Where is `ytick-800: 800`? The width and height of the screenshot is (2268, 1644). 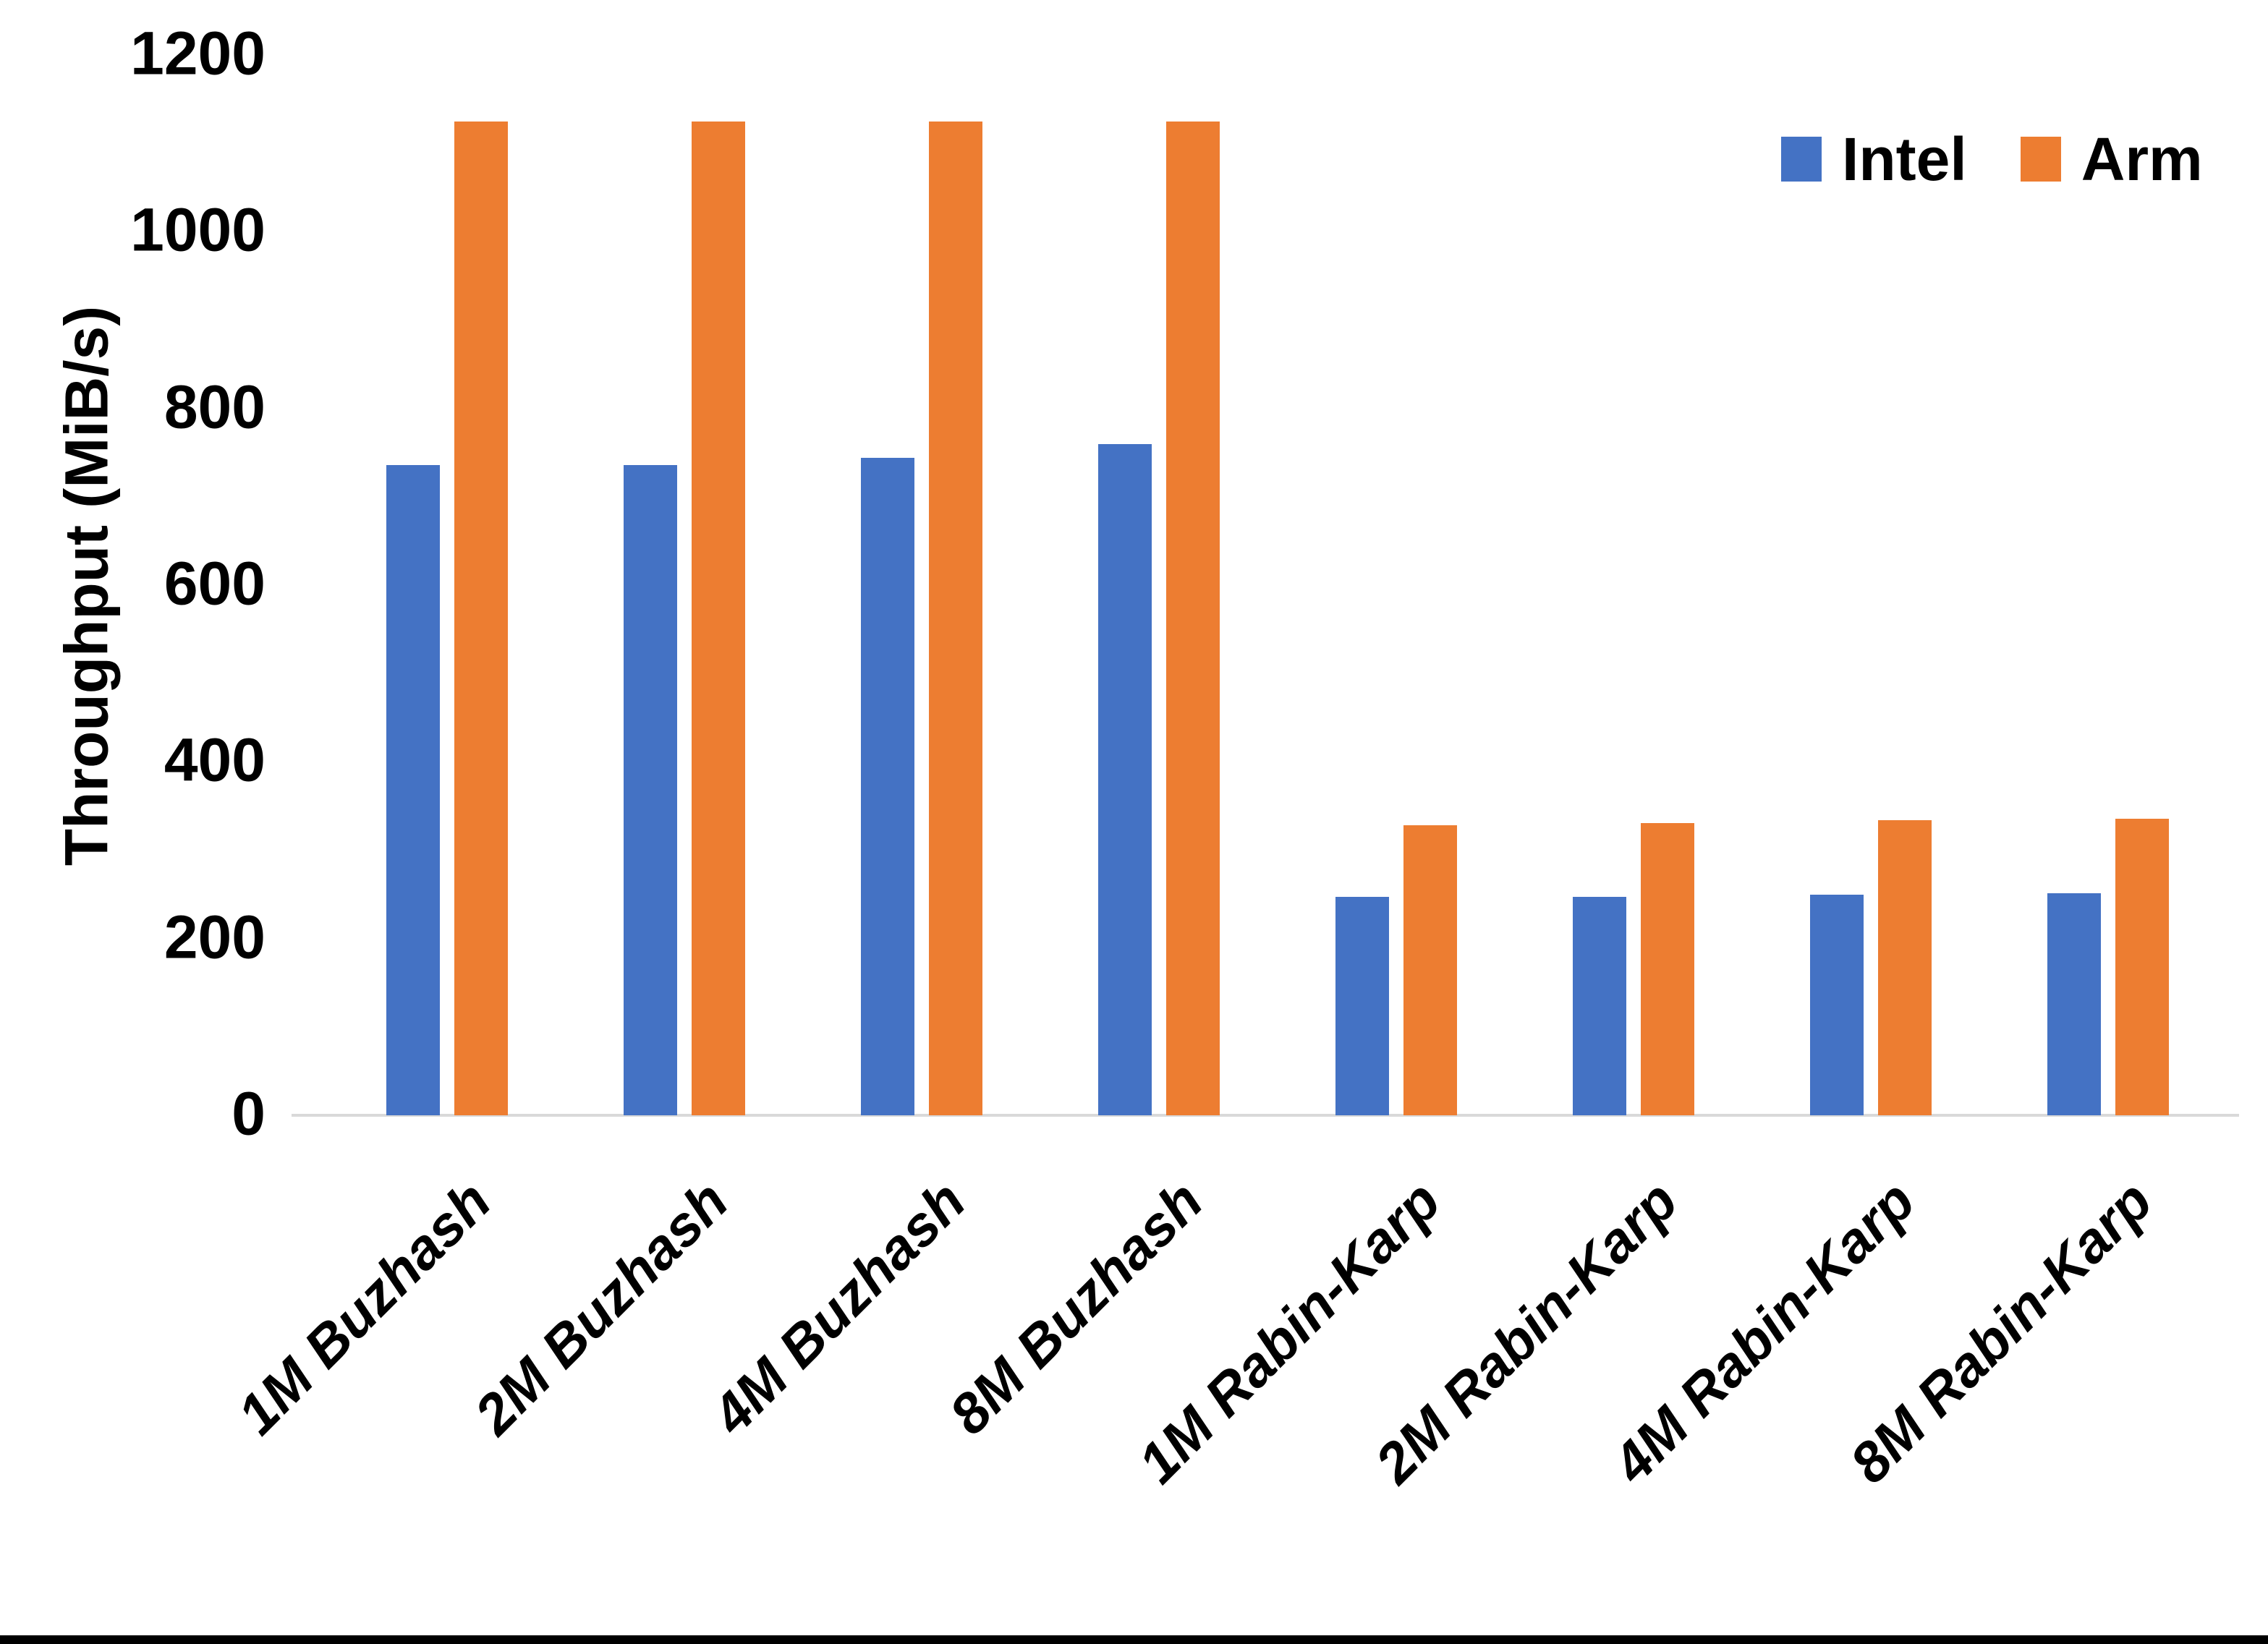
ytick-800: 800 is located at coordinates (215, 406).